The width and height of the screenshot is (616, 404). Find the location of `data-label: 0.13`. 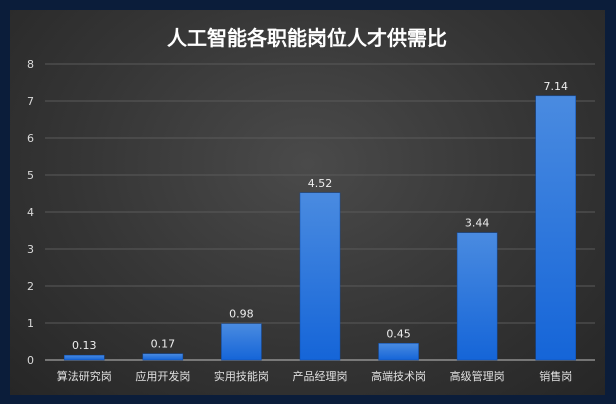

data-label: 0.13 is located at coordinates (84, 345).